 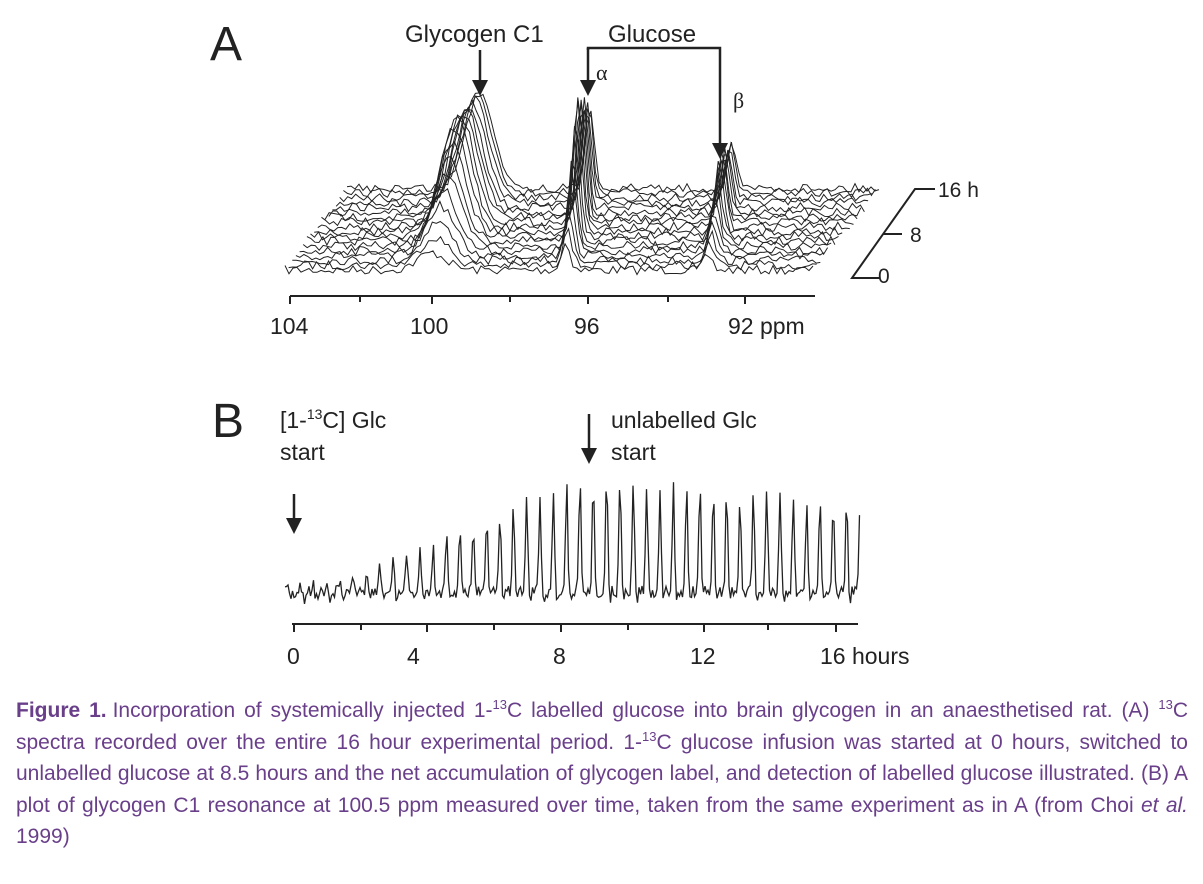 What do you see at coordinates (294, 526) in the screenshot?
I see `start-arrow-head` at bounding box center [294, 526].